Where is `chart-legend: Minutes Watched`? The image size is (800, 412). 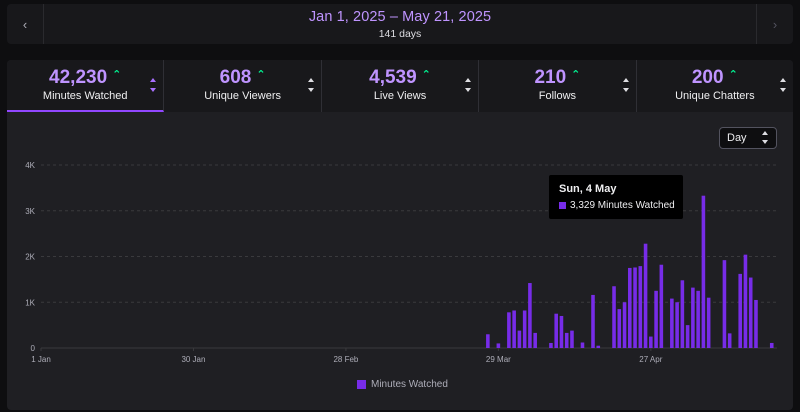
chart-legend: Minutes Watched is located at coordinates (402, 384).